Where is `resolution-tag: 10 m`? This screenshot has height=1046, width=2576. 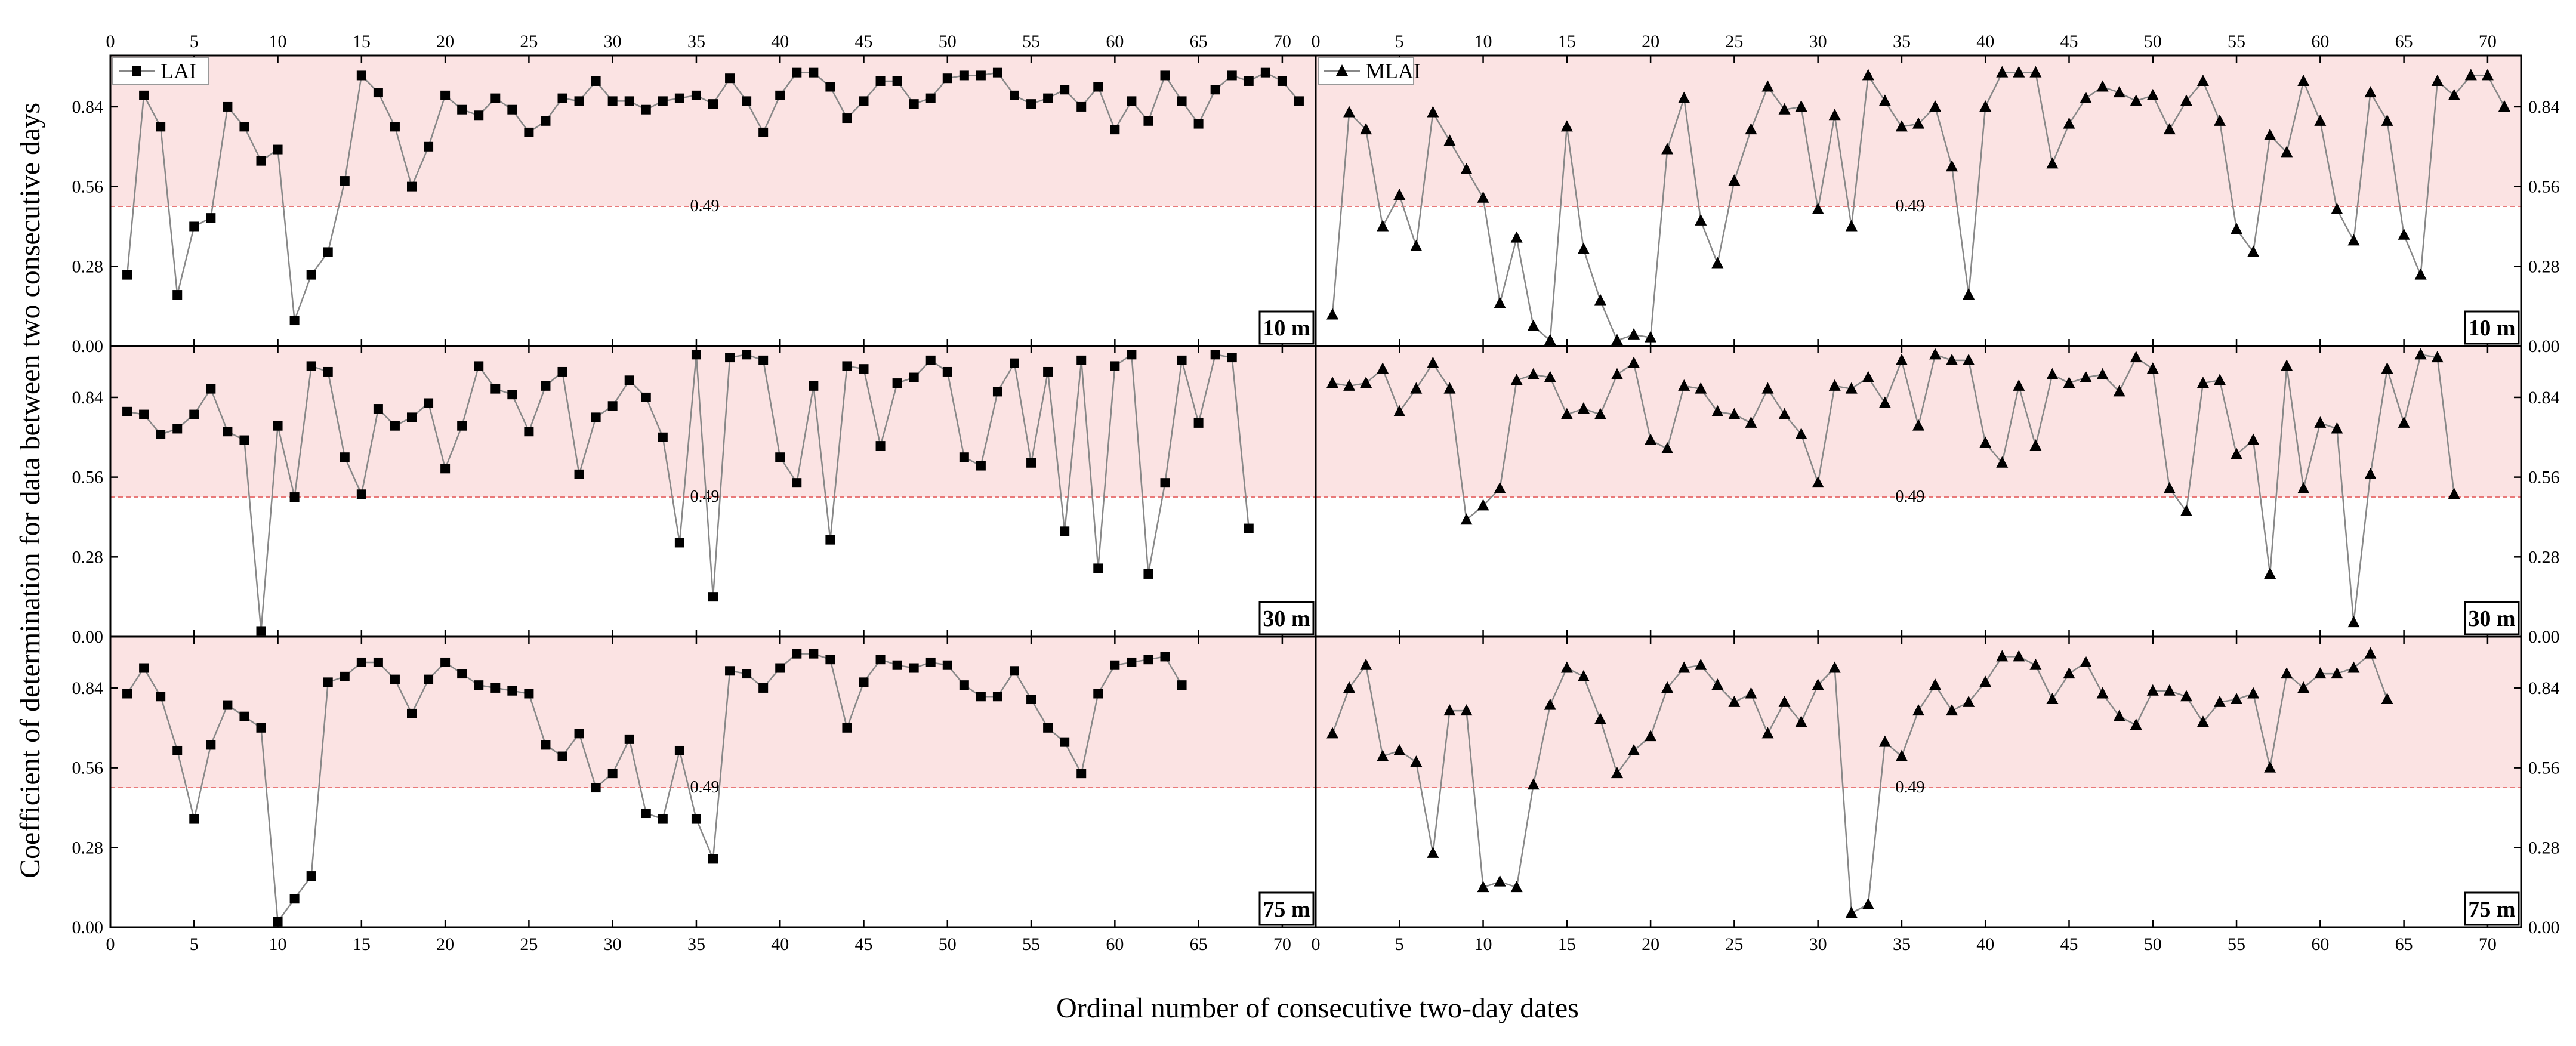
resolution-tag: 10 m is located at coordinates (2492, 328).